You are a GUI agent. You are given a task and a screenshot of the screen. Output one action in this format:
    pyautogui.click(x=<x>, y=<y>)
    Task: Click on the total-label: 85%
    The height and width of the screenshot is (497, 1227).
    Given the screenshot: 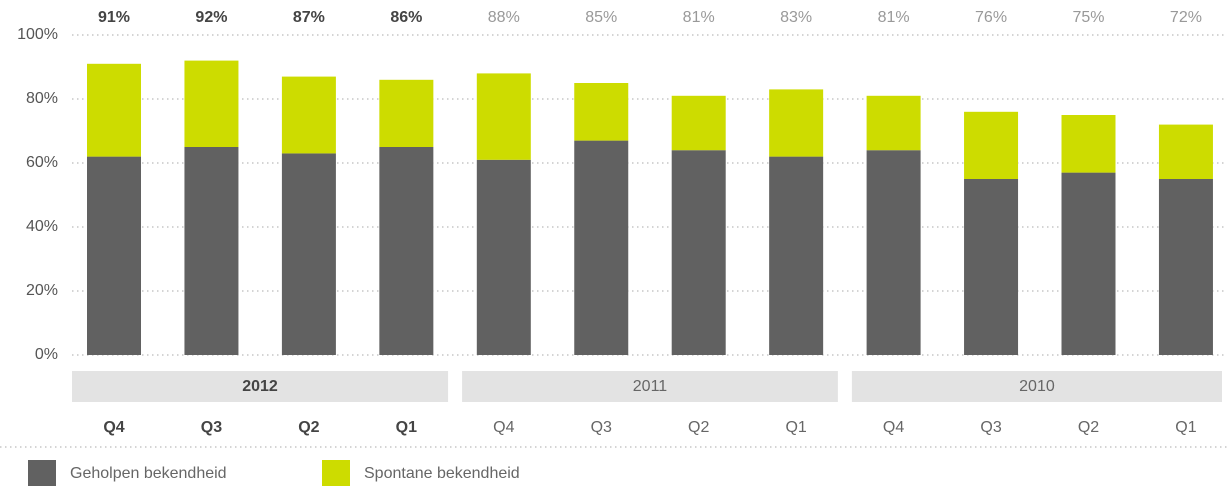 What is the action you would take?
    pyautogui.click(x=601, y=17)
    